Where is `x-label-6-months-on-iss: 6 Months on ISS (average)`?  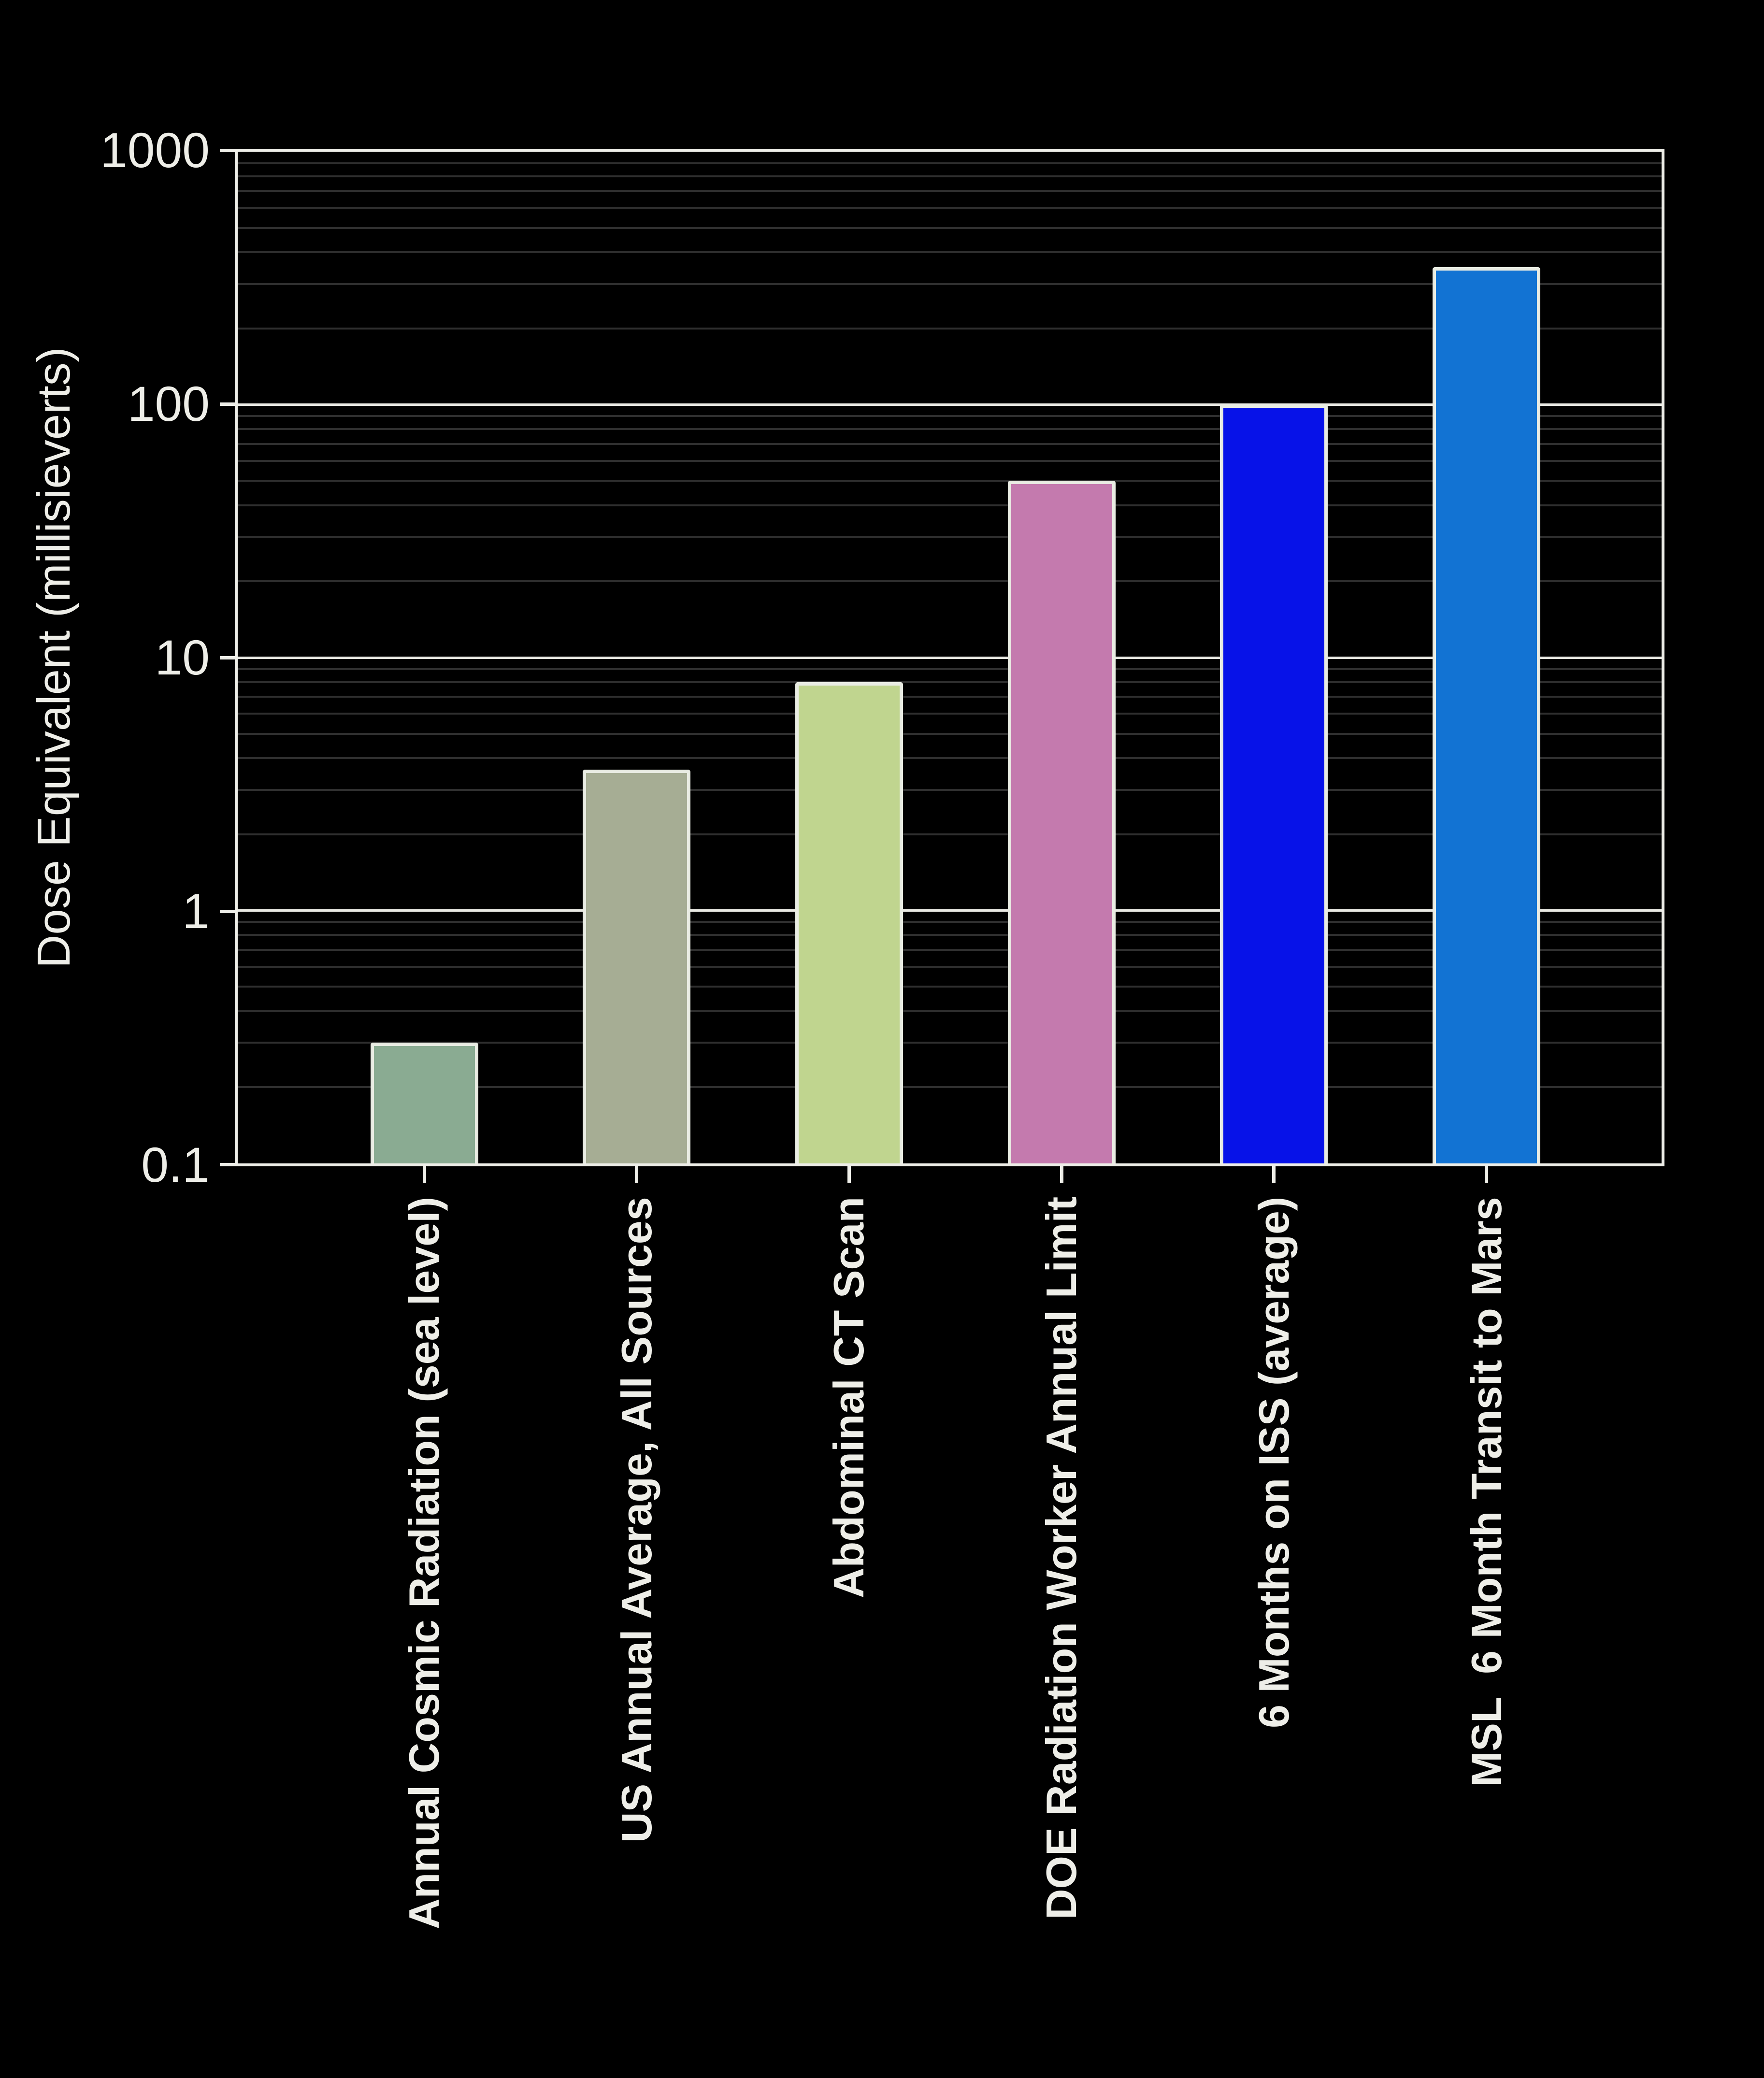 x-label-6-months-on-iss: 6 Months on ISS (average) is located at coordinates (1273, 1463).